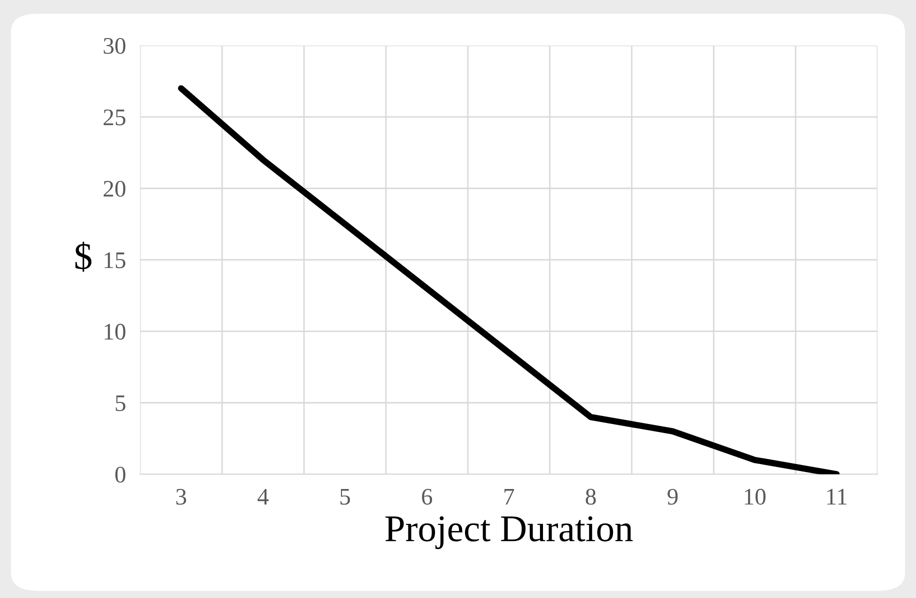  I want to click on x-tick-label: 11, so click(837, 496).